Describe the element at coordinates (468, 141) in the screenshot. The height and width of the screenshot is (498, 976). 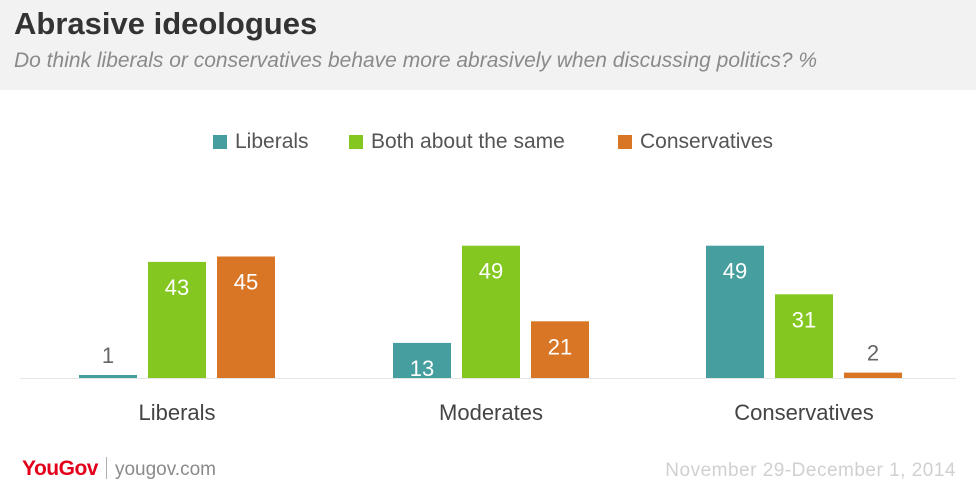
I see `legend-label-both: Both about the same` at that location.